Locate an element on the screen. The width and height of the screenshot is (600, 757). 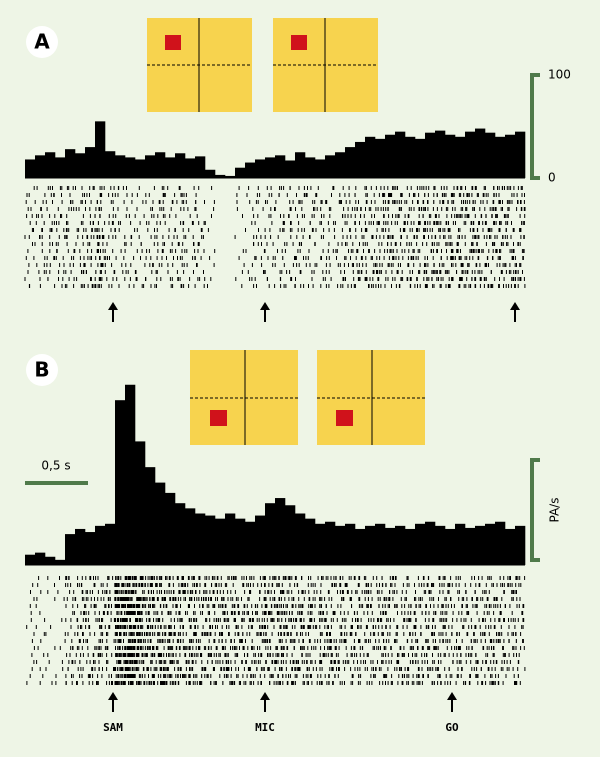
y-tick-label: 100 is located at coordinates (559, 75).